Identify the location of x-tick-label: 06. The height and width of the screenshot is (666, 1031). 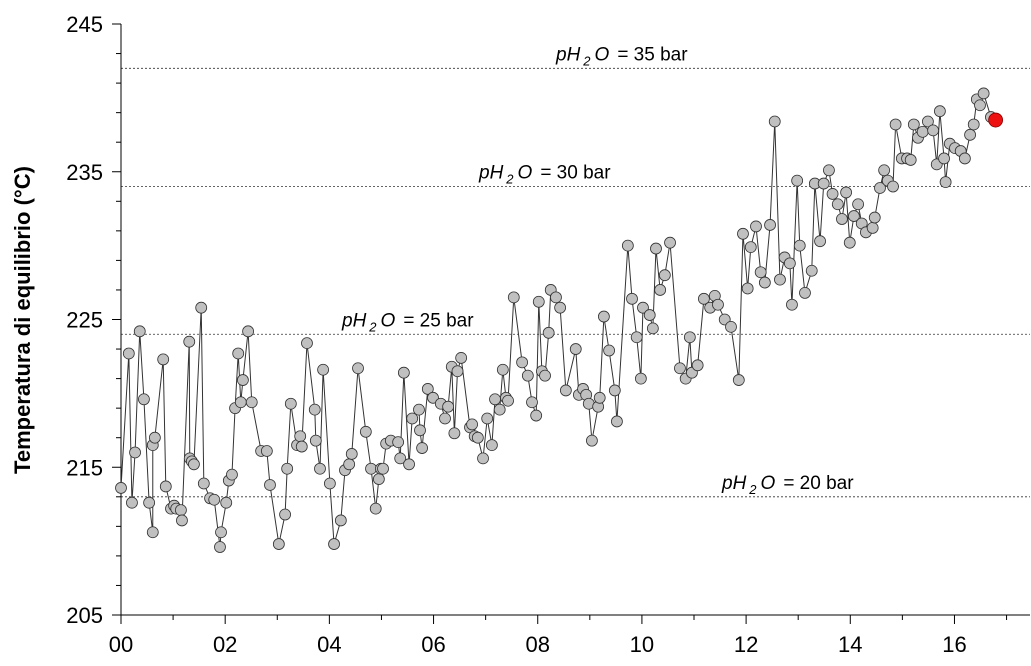
(433, 644).